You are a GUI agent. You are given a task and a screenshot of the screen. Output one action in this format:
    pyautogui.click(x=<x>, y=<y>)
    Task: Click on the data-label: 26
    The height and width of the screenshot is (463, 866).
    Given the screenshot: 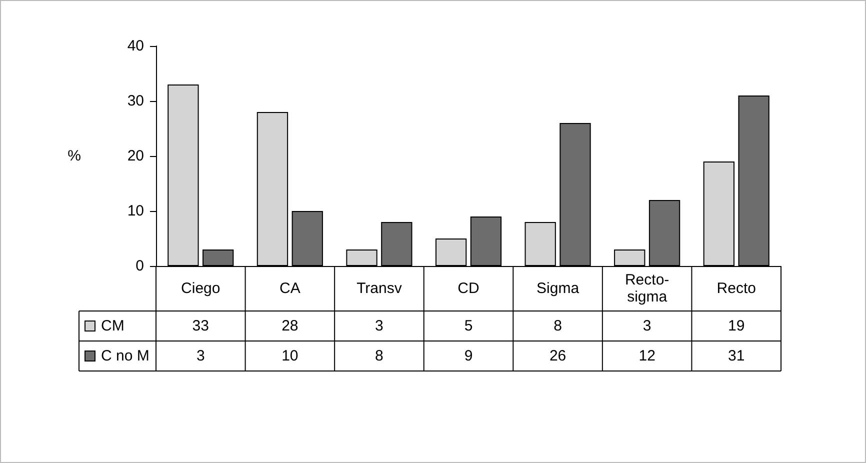 What is the action you would take?
    pyautogui.click(x=557, y=356)
    